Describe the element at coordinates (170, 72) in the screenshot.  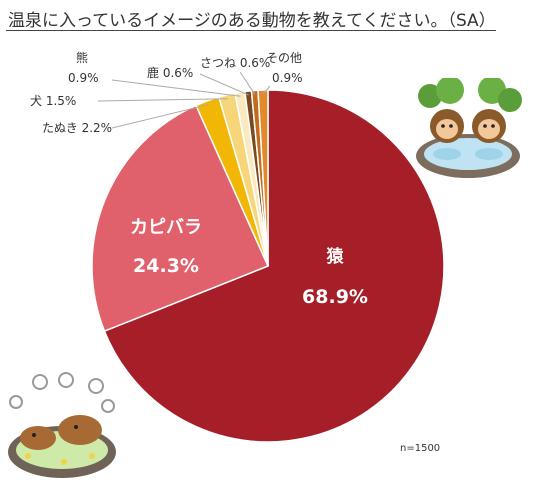
I see `slice-label-5: 鹿 0.6%` at that location.